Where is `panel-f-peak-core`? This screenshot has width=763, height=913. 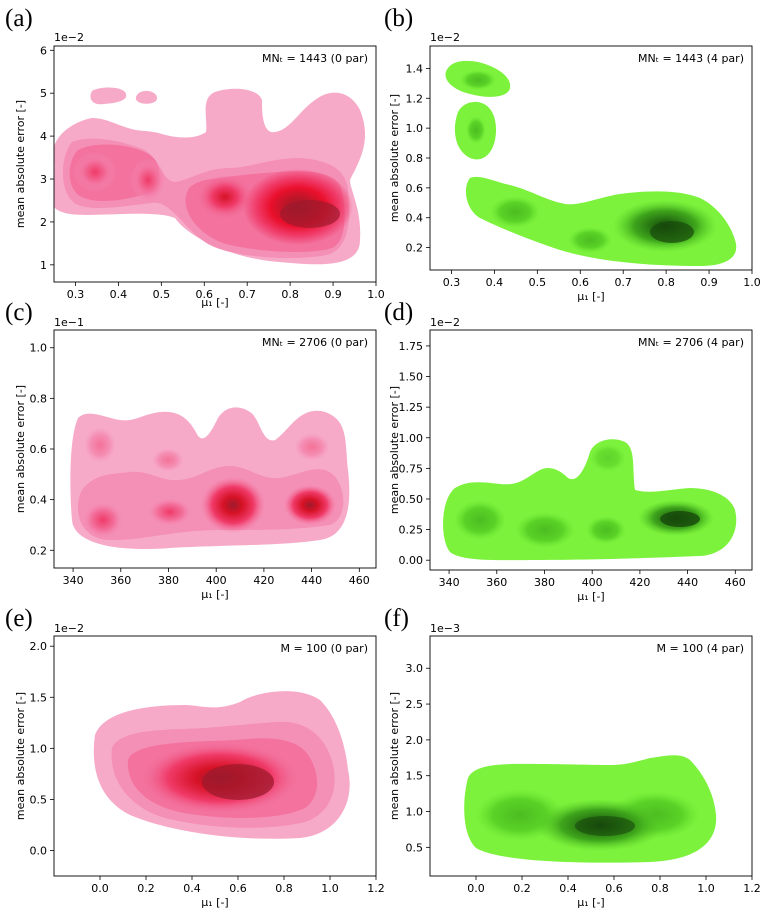 panel-f-peak-core is located at coordinates (605, 826).